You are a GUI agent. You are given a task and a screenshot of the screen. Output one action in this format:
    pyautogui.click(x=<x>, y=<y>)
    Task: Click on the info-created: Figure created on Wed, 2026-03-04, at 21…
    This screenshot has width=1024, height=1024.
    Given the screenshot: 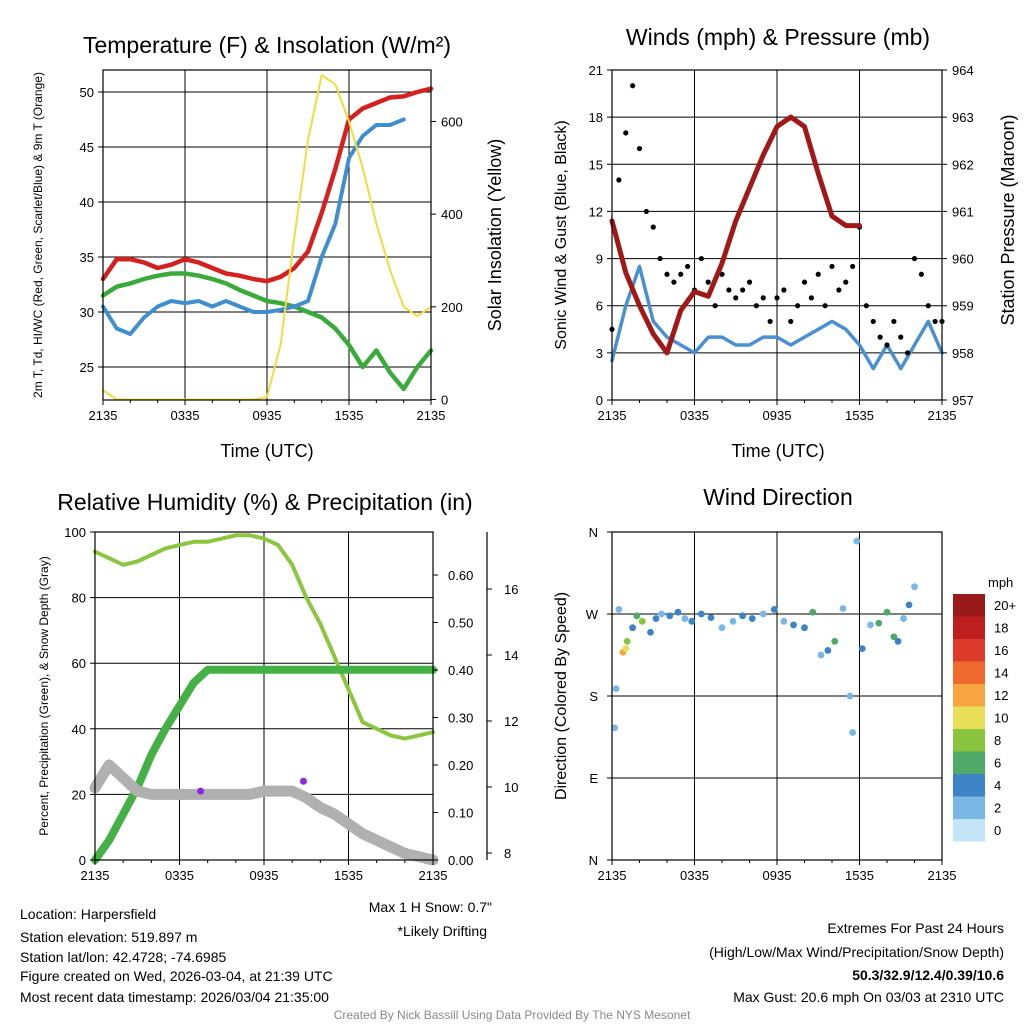 What is the action you would take?
    pyautogui.click(x=176, y=976)
    